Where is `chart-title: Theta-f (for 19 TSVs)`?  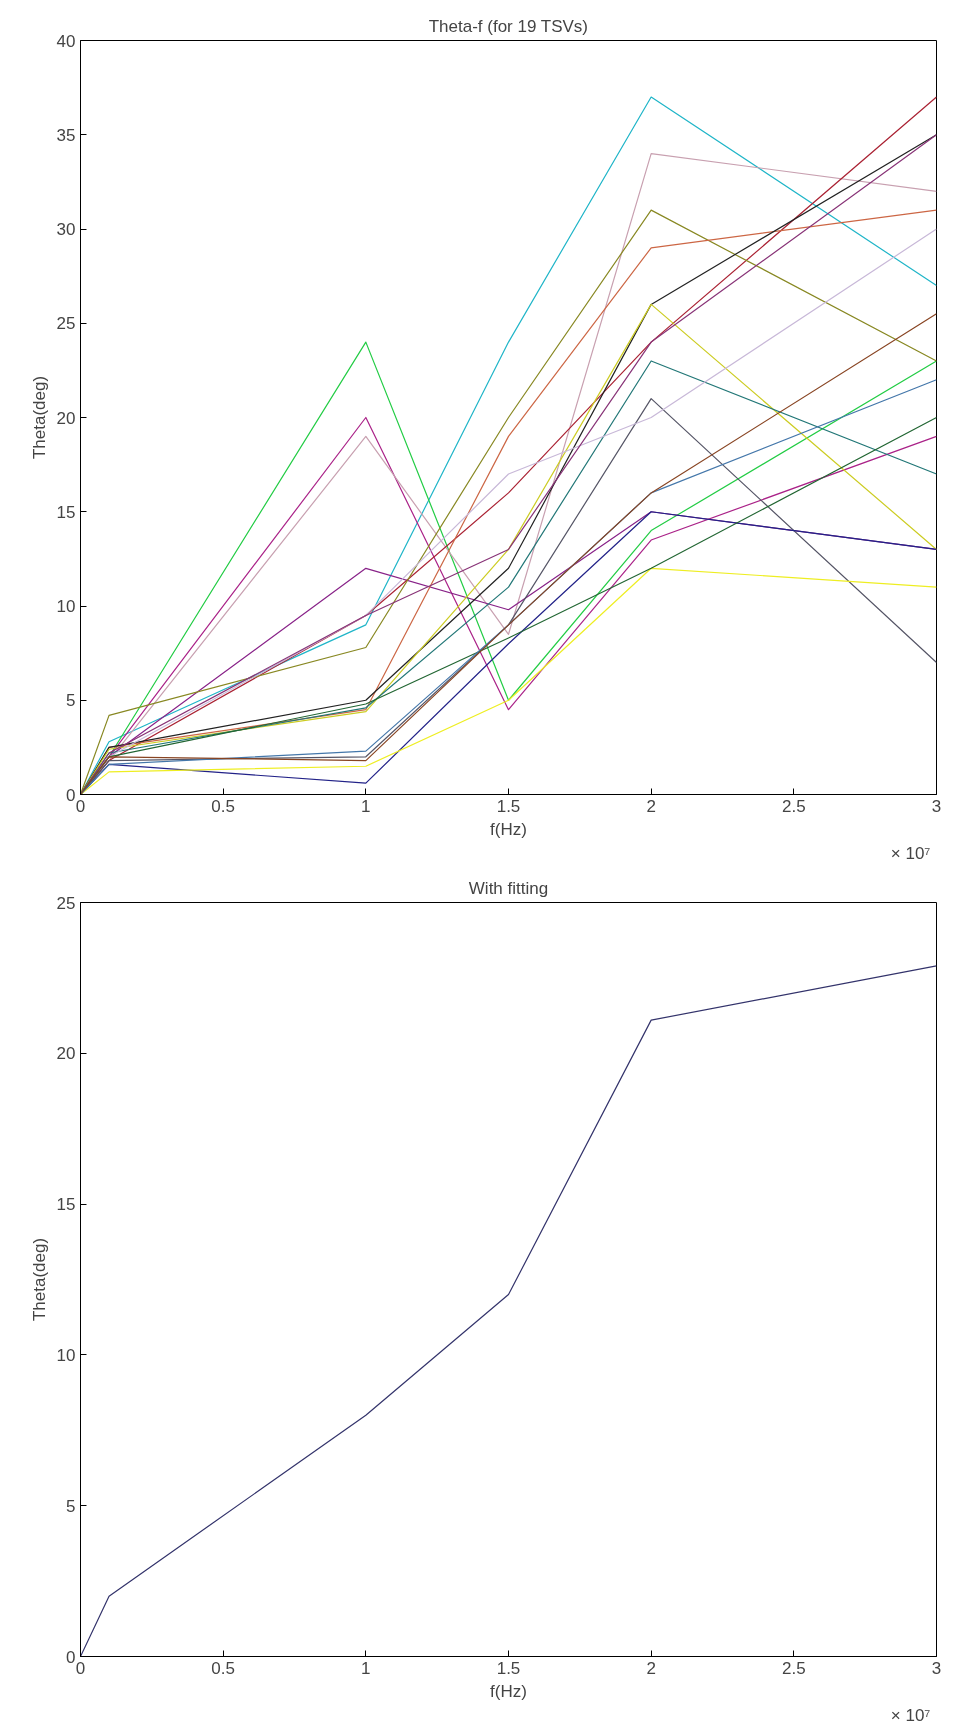 chart-title: Theta-f (for 19 TSVs) is located at coordinates (508, 26).